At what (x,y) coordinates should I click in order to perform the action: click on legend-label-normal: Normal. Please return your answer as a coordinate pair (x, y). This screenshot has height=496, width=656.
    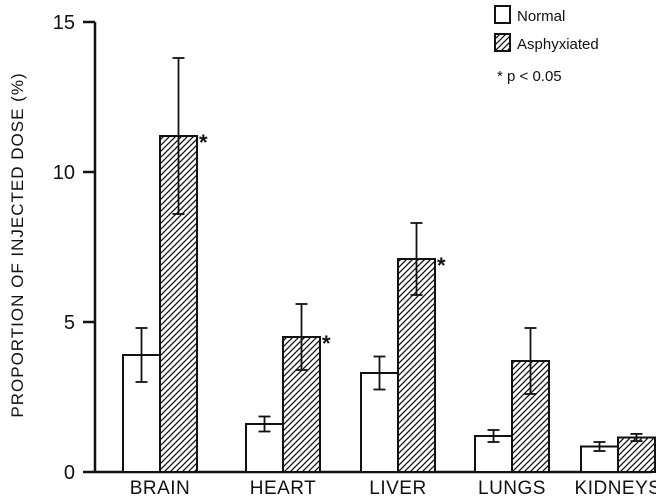
    Looking at the image, I should click on (541, 16).